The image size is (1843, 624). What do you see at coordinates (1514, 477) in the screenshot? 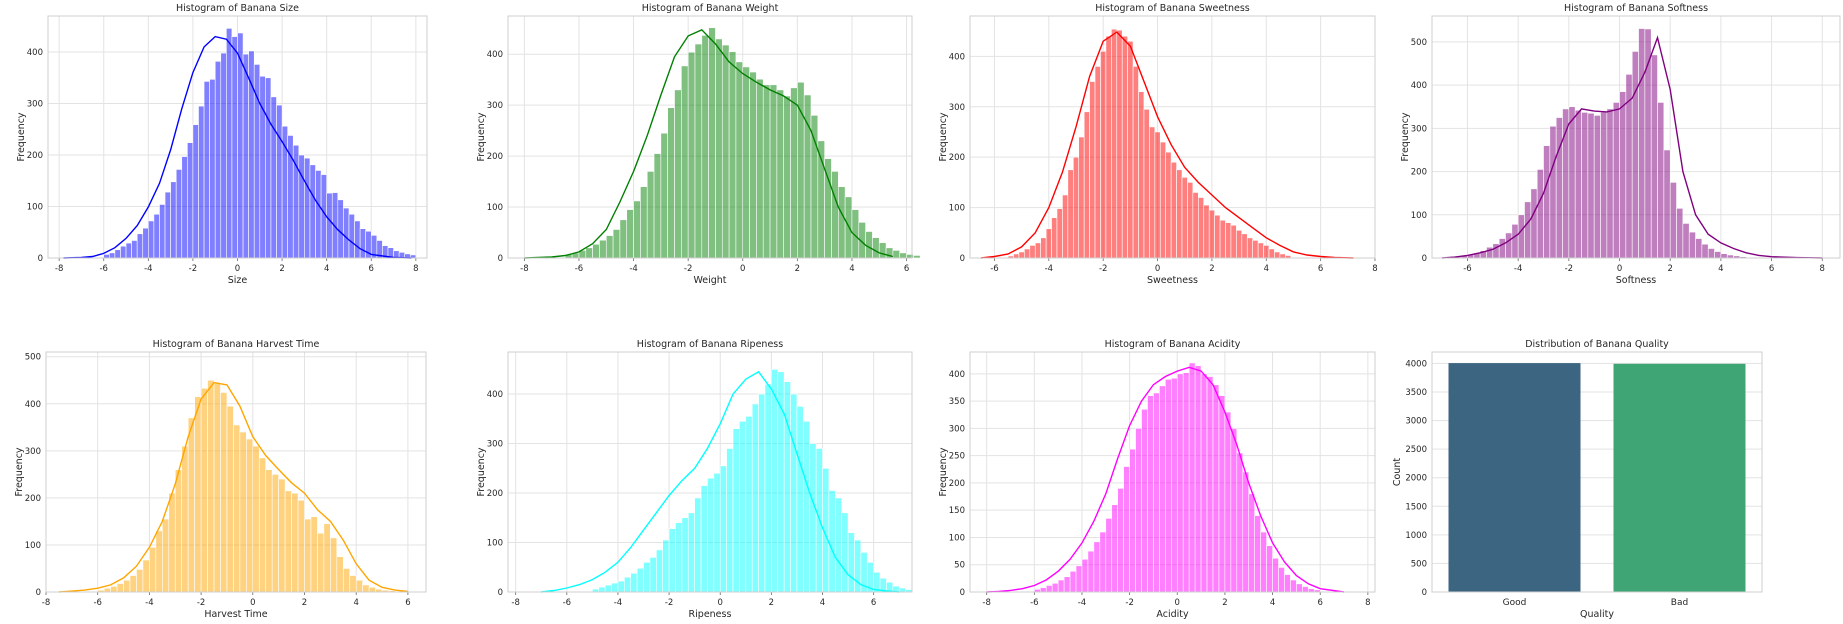
I see `bar-good` at bounding box center [1514, 477].